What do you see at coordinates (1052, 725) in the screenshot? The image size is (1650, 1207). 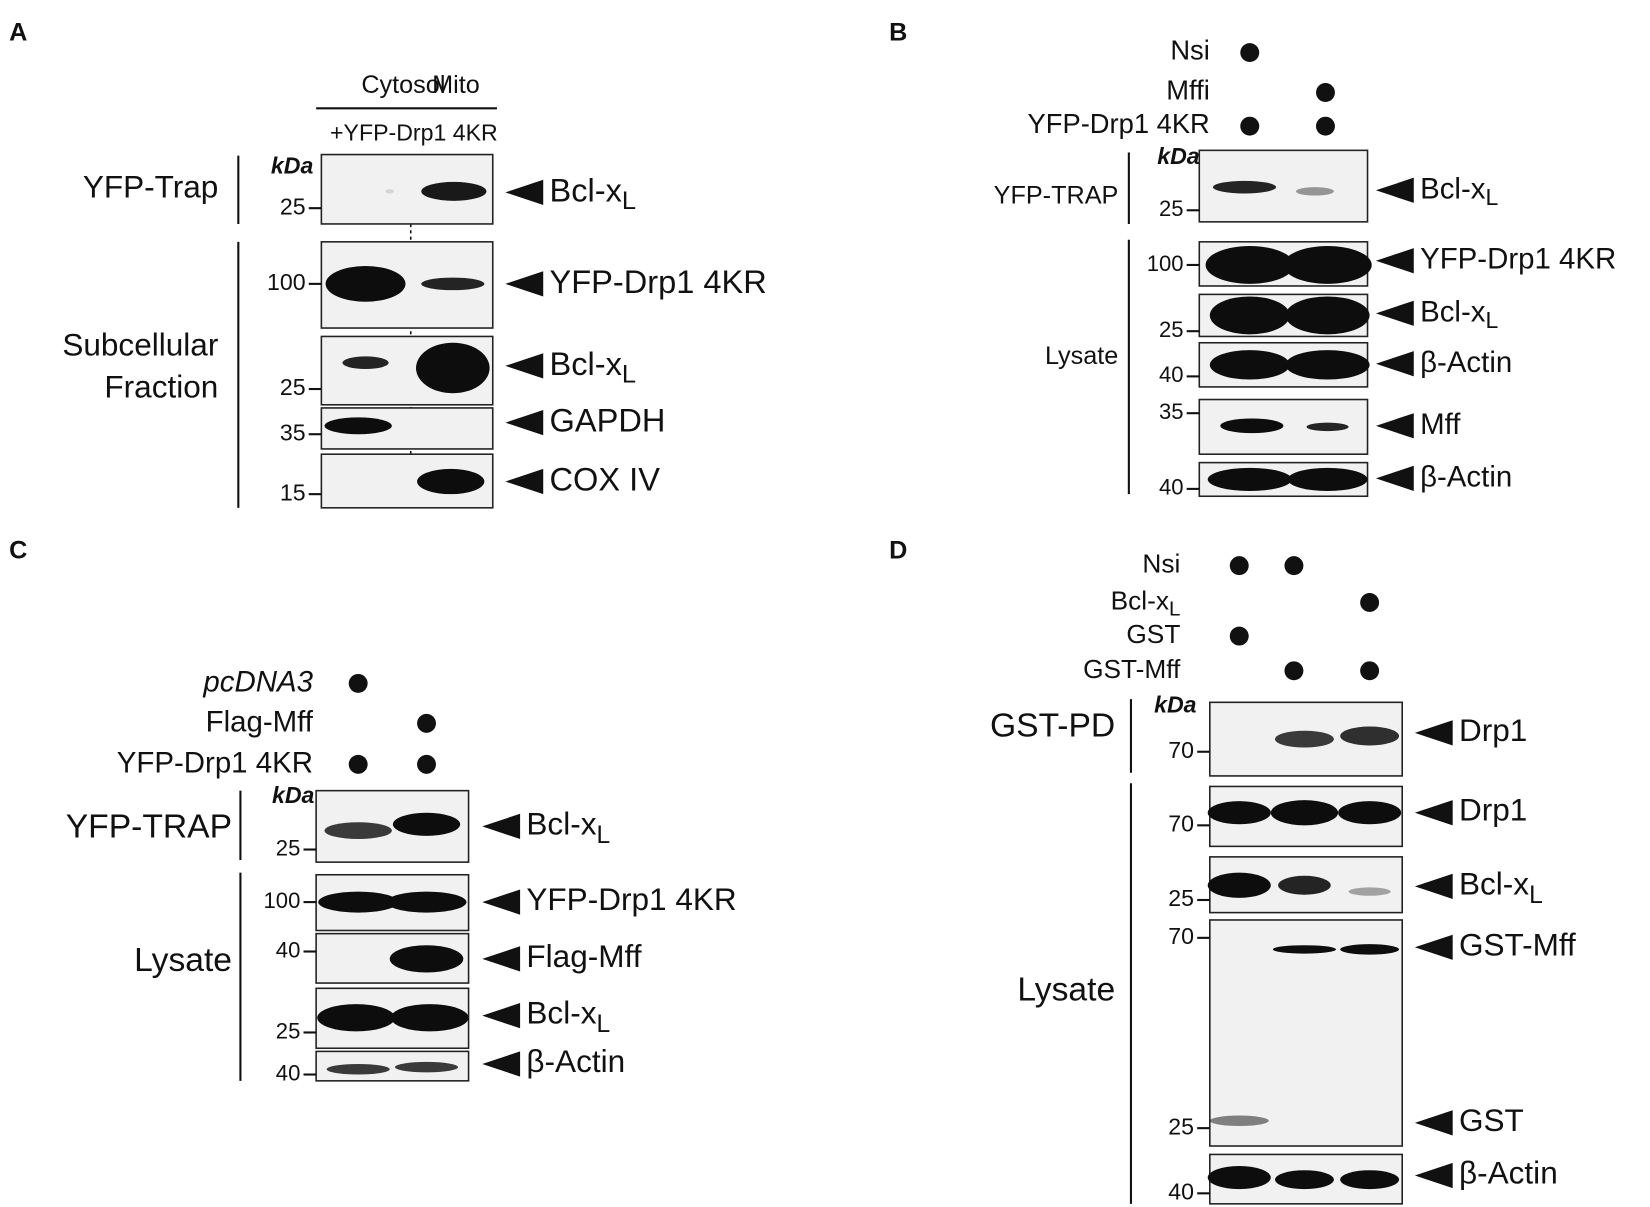 I see `group-label: GST-PD` at bounding box center [1052, 725].